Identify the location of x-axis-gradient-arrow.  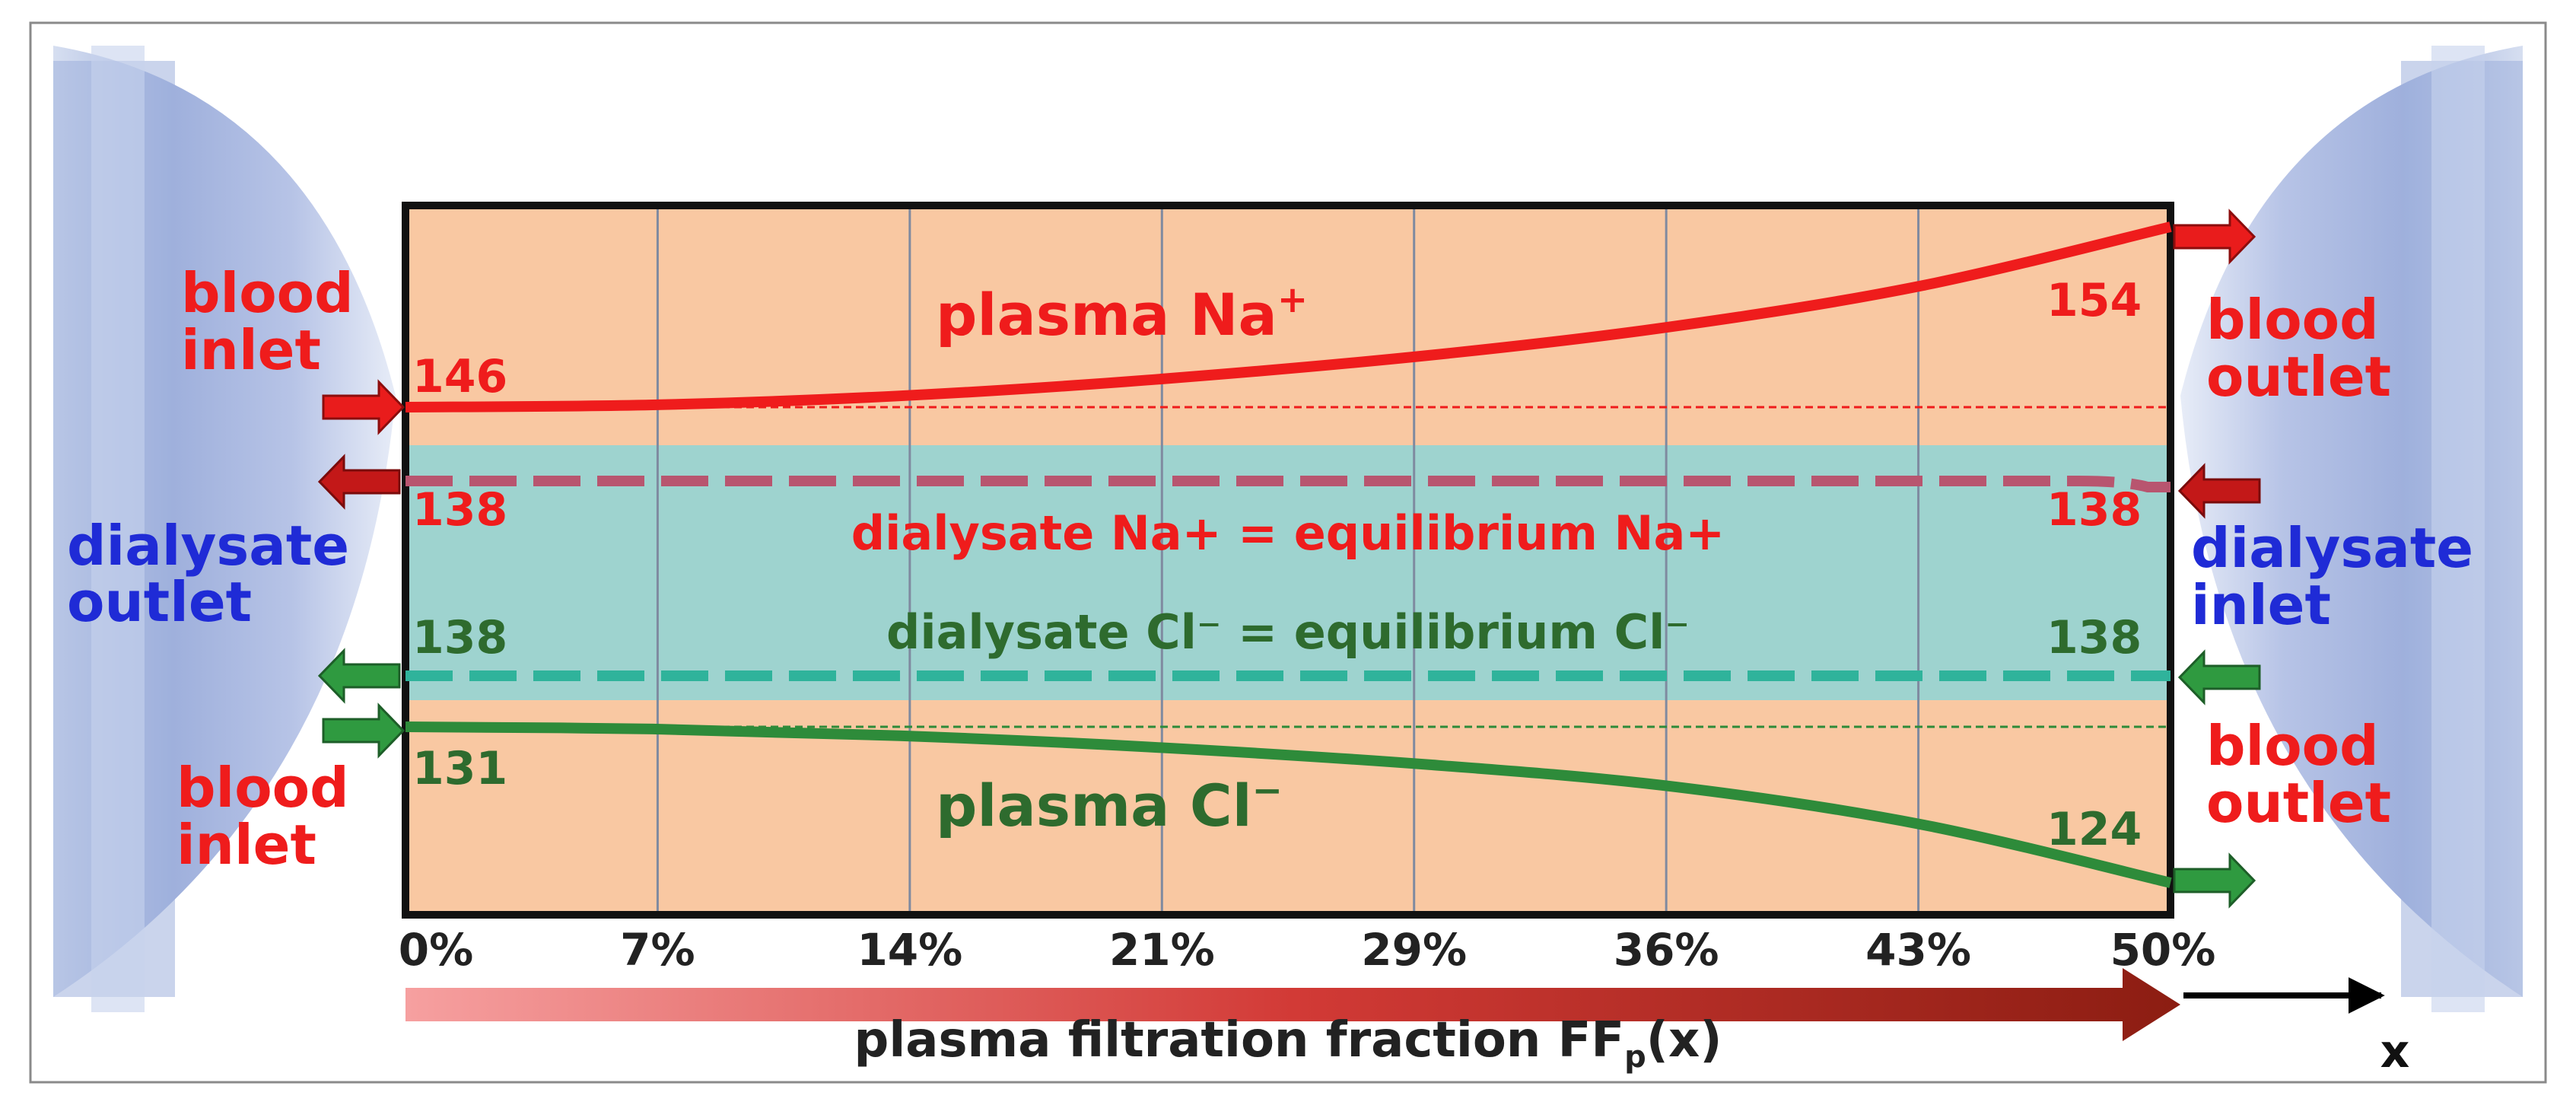
(1292, 1004).